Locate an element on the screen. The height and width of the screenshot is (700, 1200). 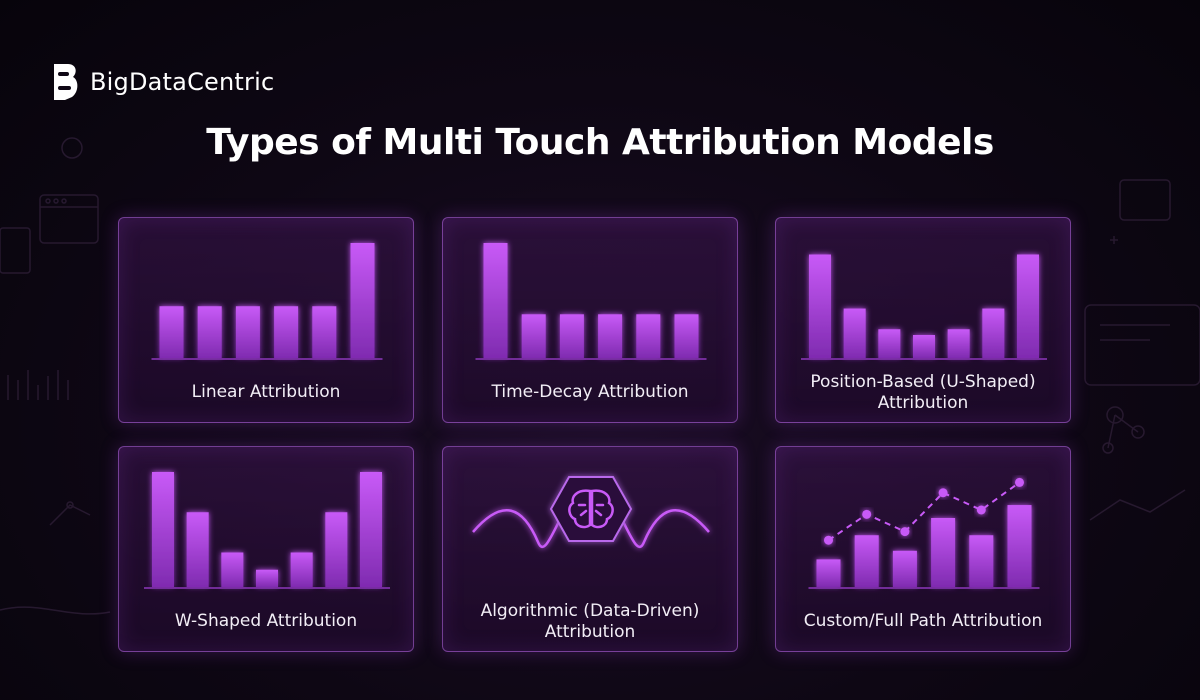
card-label: Custom/Full Path Attribution is located at coordinates (923, 621).